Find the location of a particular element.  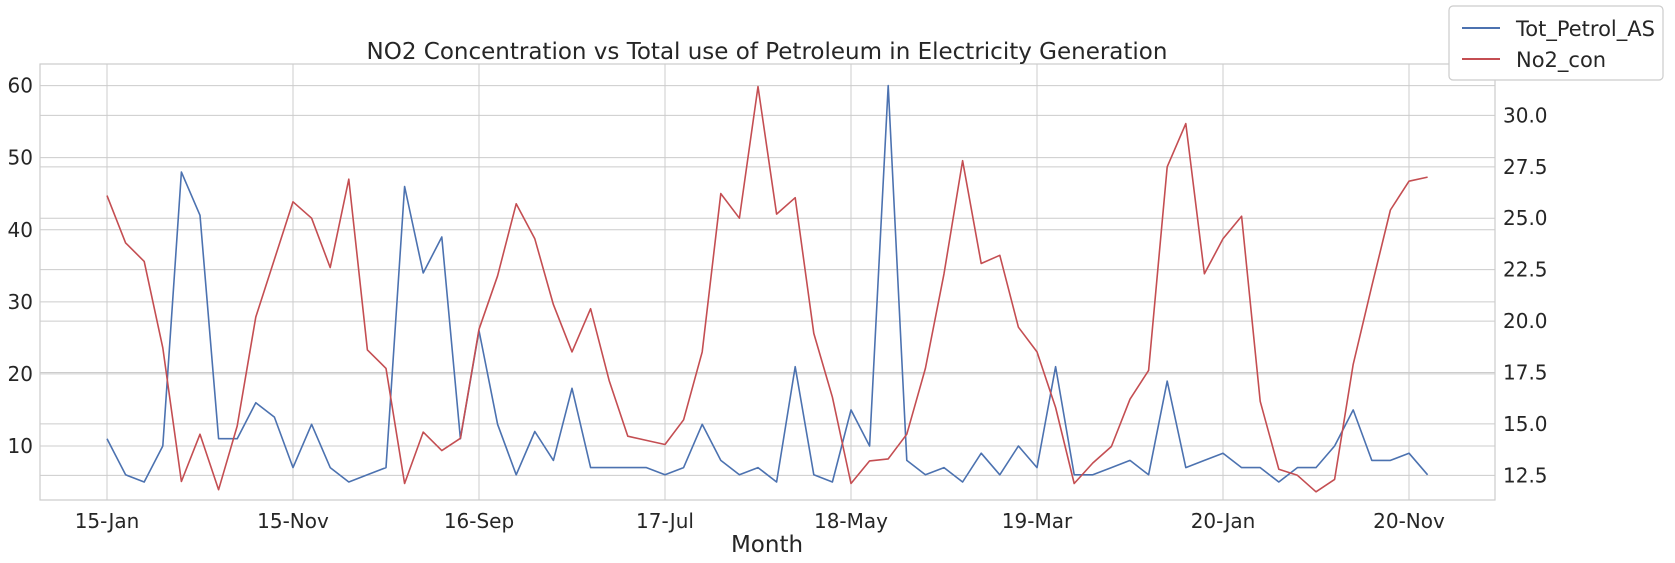

right-tick-label: 22.5 is located at coordinates (1525, 270).